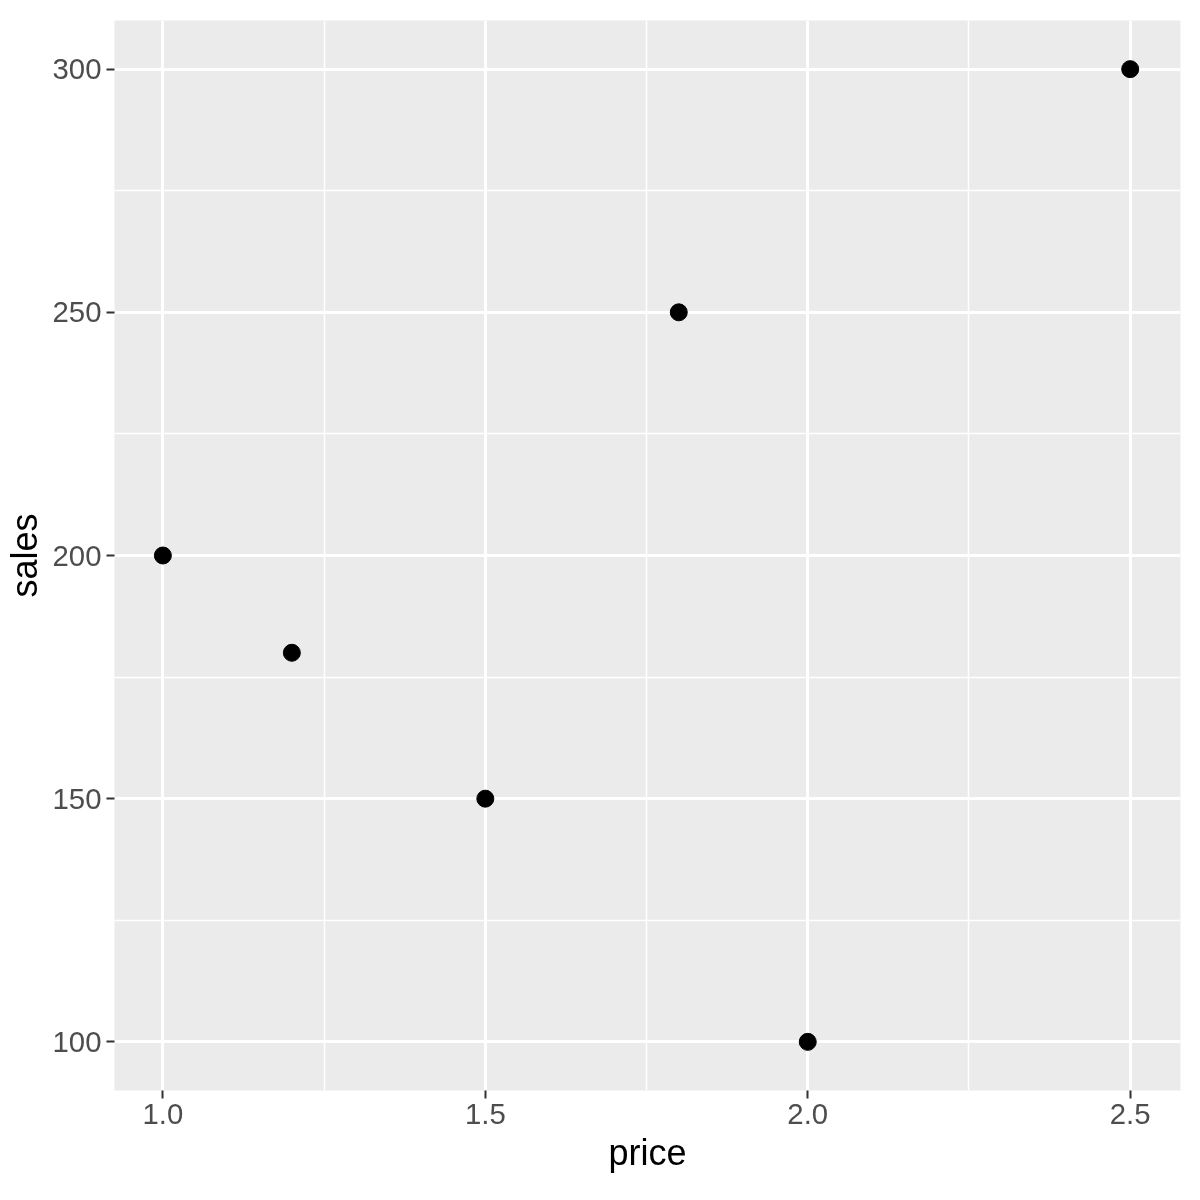 Image resolution: width=1200 pixels, height=1200 pixels. Describe the element at coordinates (77, 555) in the screenshot. I see `y-tick-label: 200` at that location.